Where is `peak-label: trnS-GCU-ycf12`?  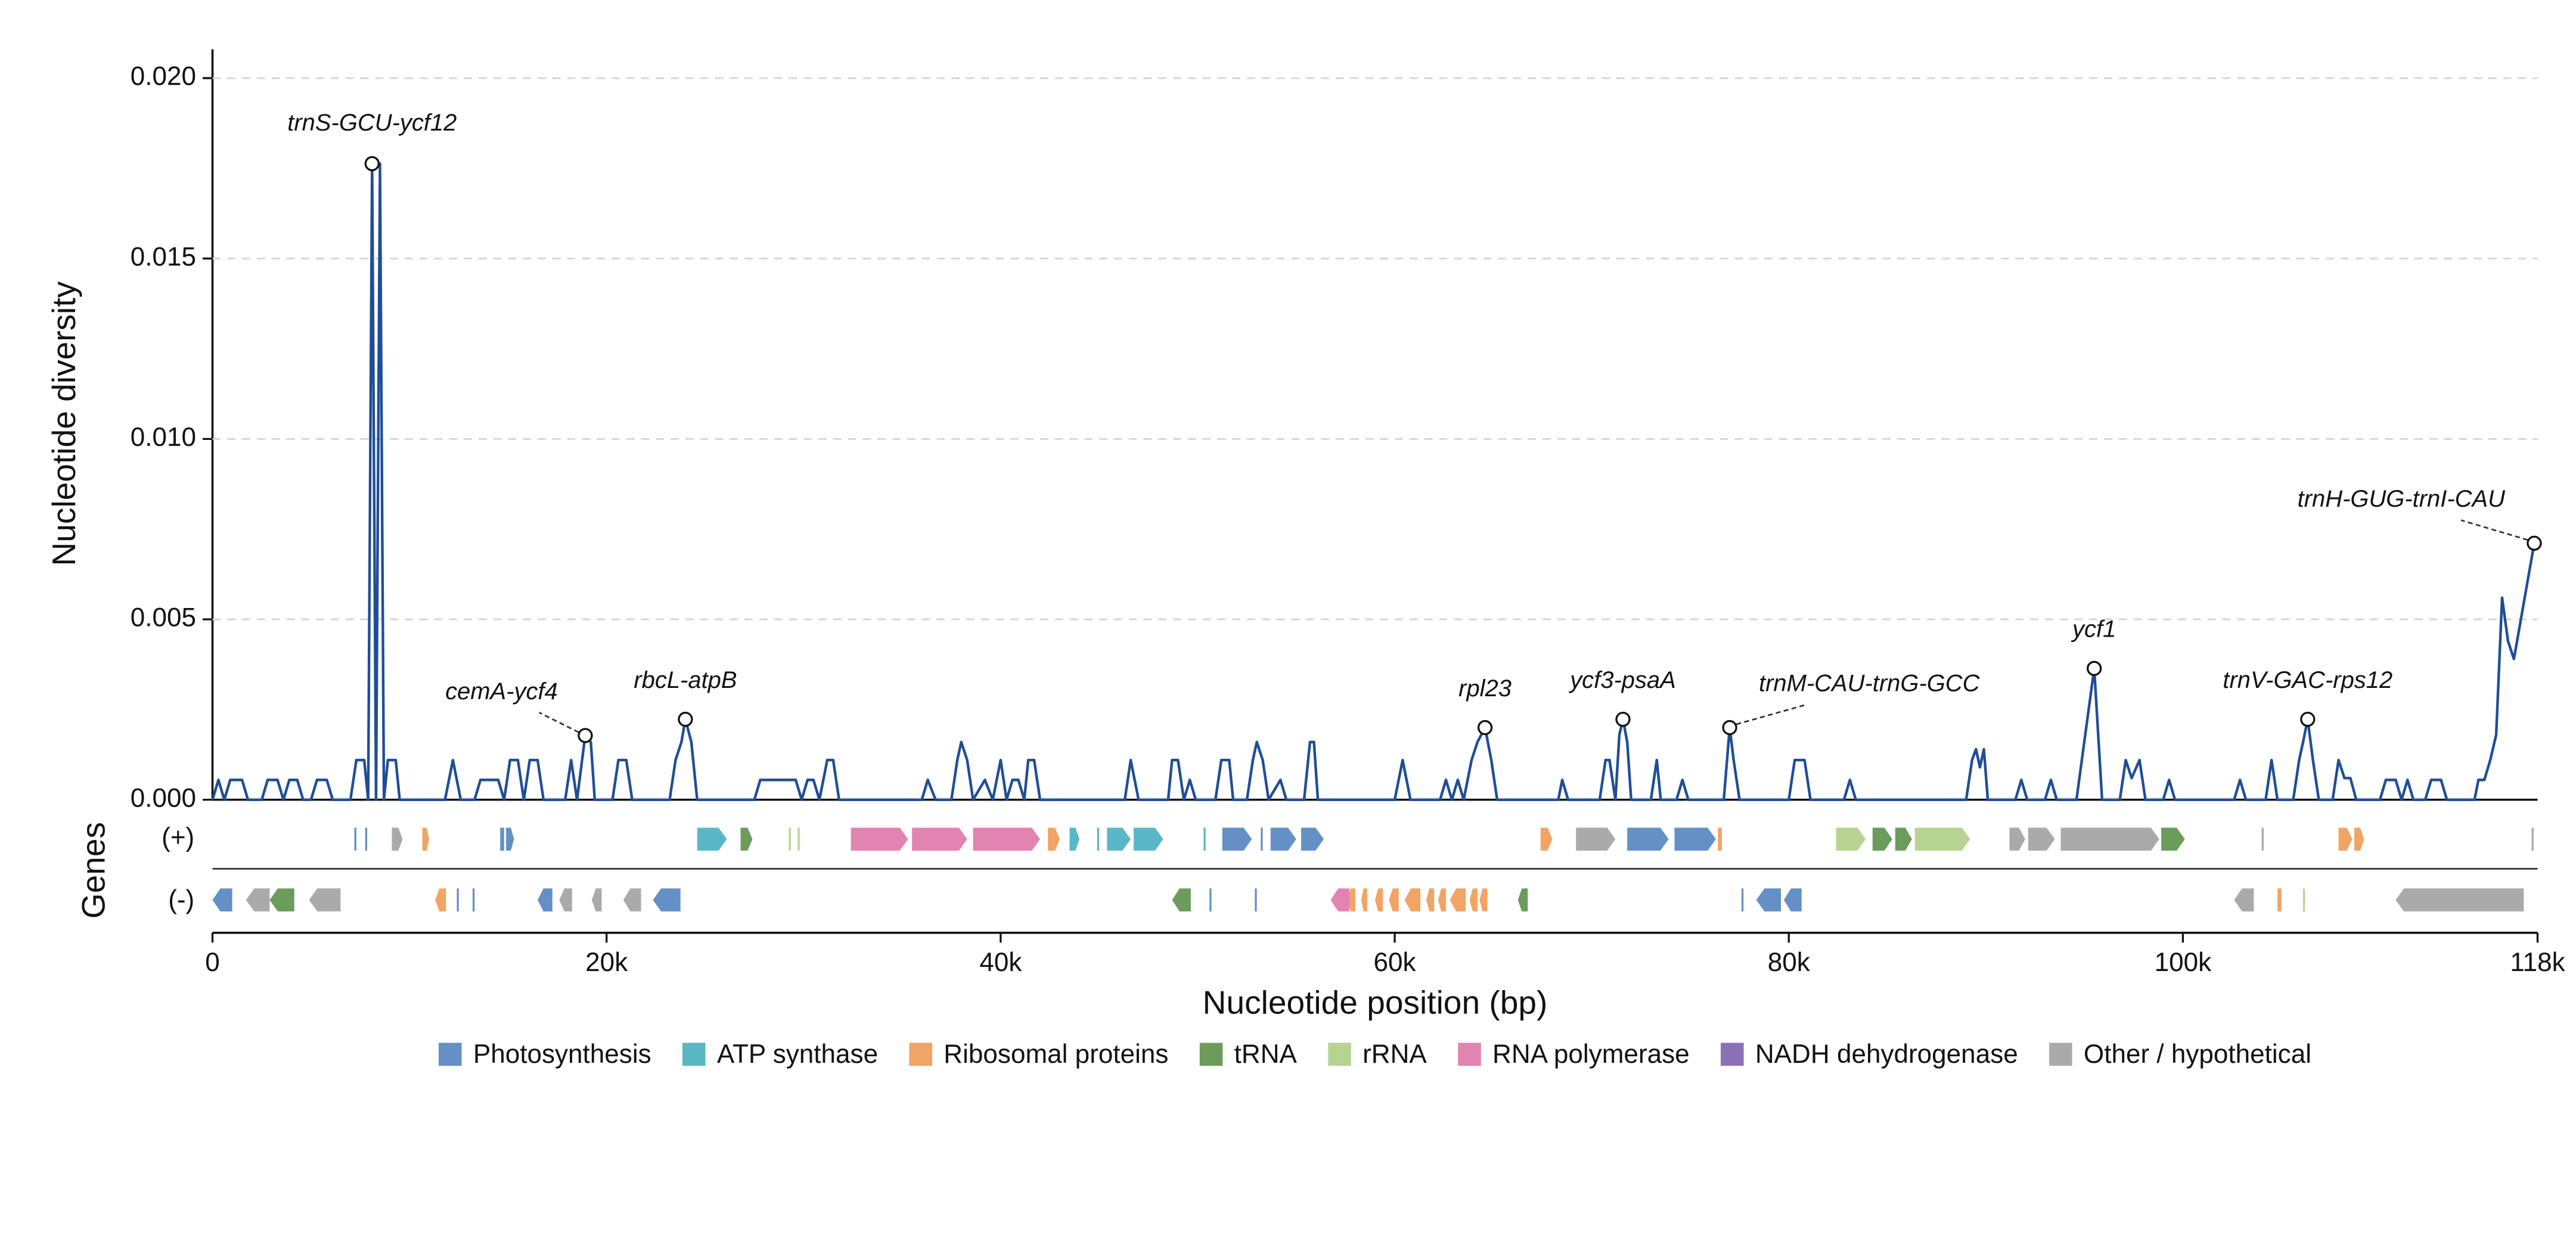 peak-label: trnS-GCU-ycf12 is located at coordinates (372, 123).